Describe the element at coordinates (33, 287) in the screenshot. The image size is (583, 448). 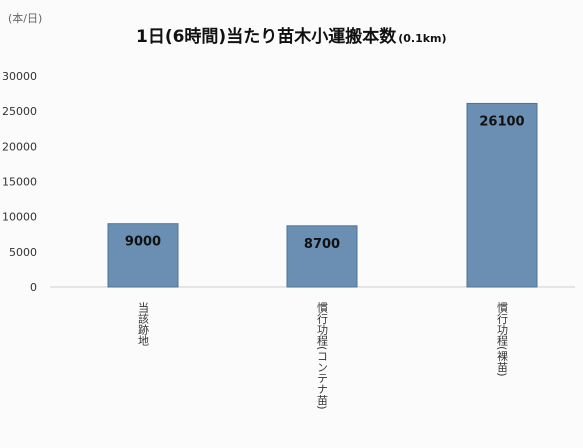
I see `y-tick-label: 0` at that location.